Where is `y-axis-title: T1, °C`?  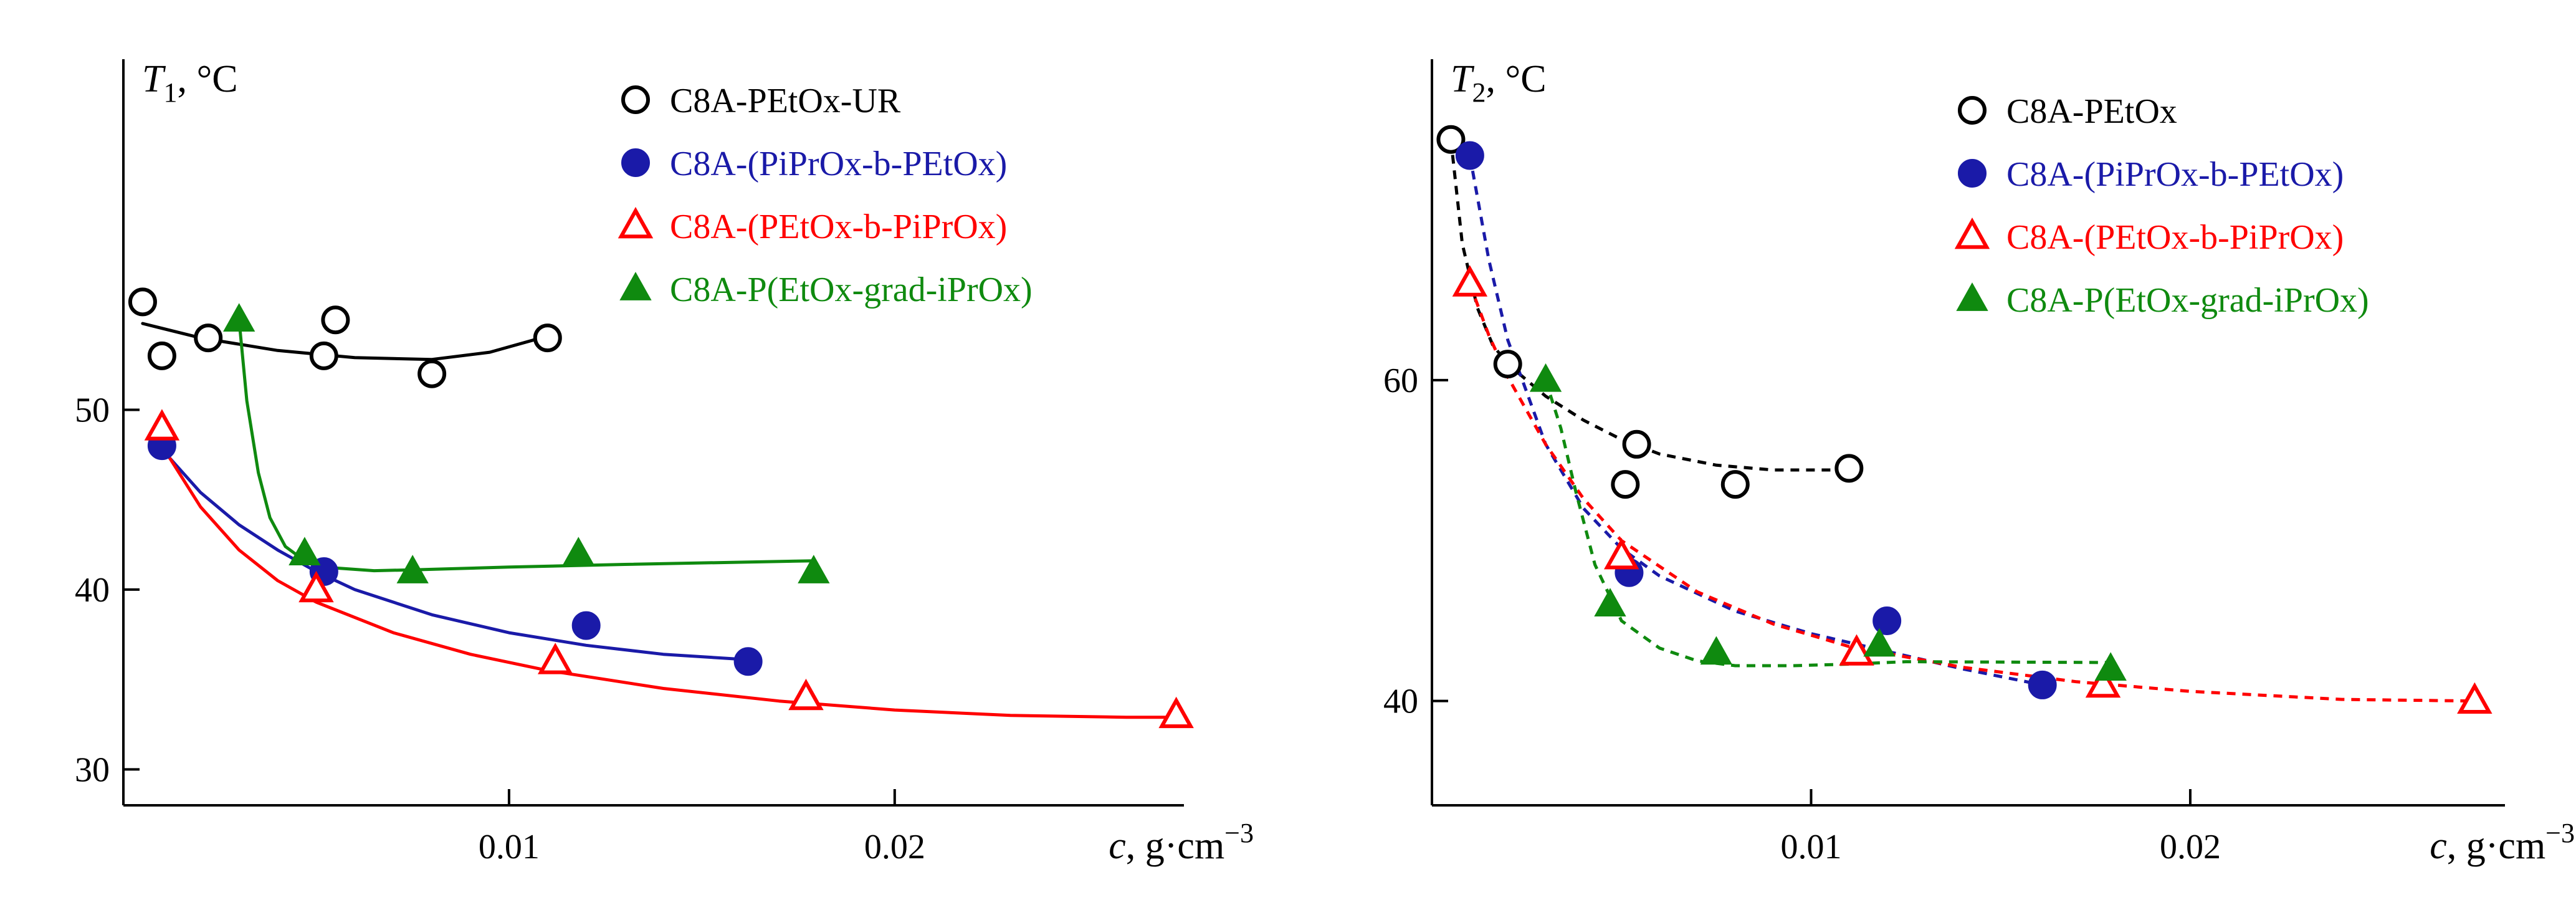 y-axis-title: T1, °C is located at coordinates (190, 83).